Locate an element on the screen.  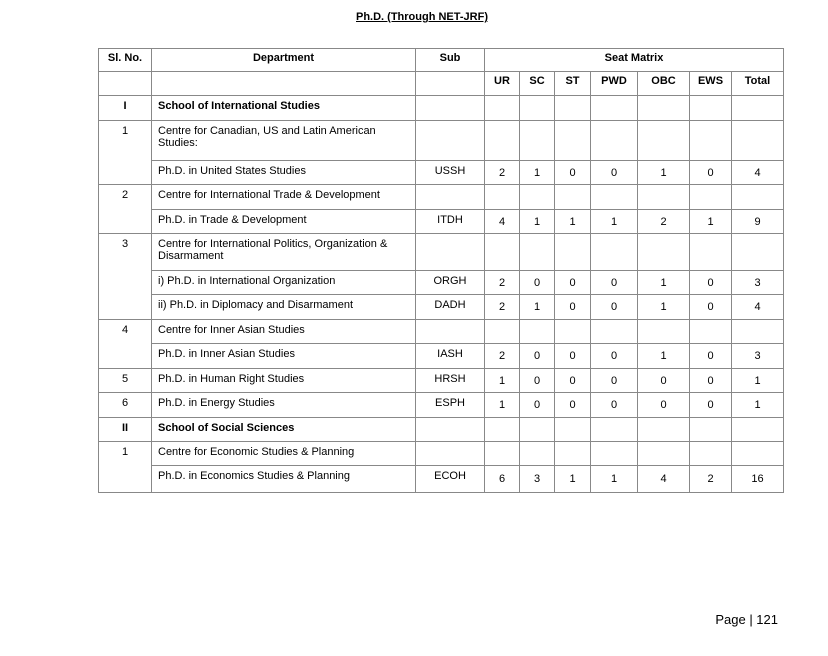
seat-sc-cell is located at coordinates (537, 453).